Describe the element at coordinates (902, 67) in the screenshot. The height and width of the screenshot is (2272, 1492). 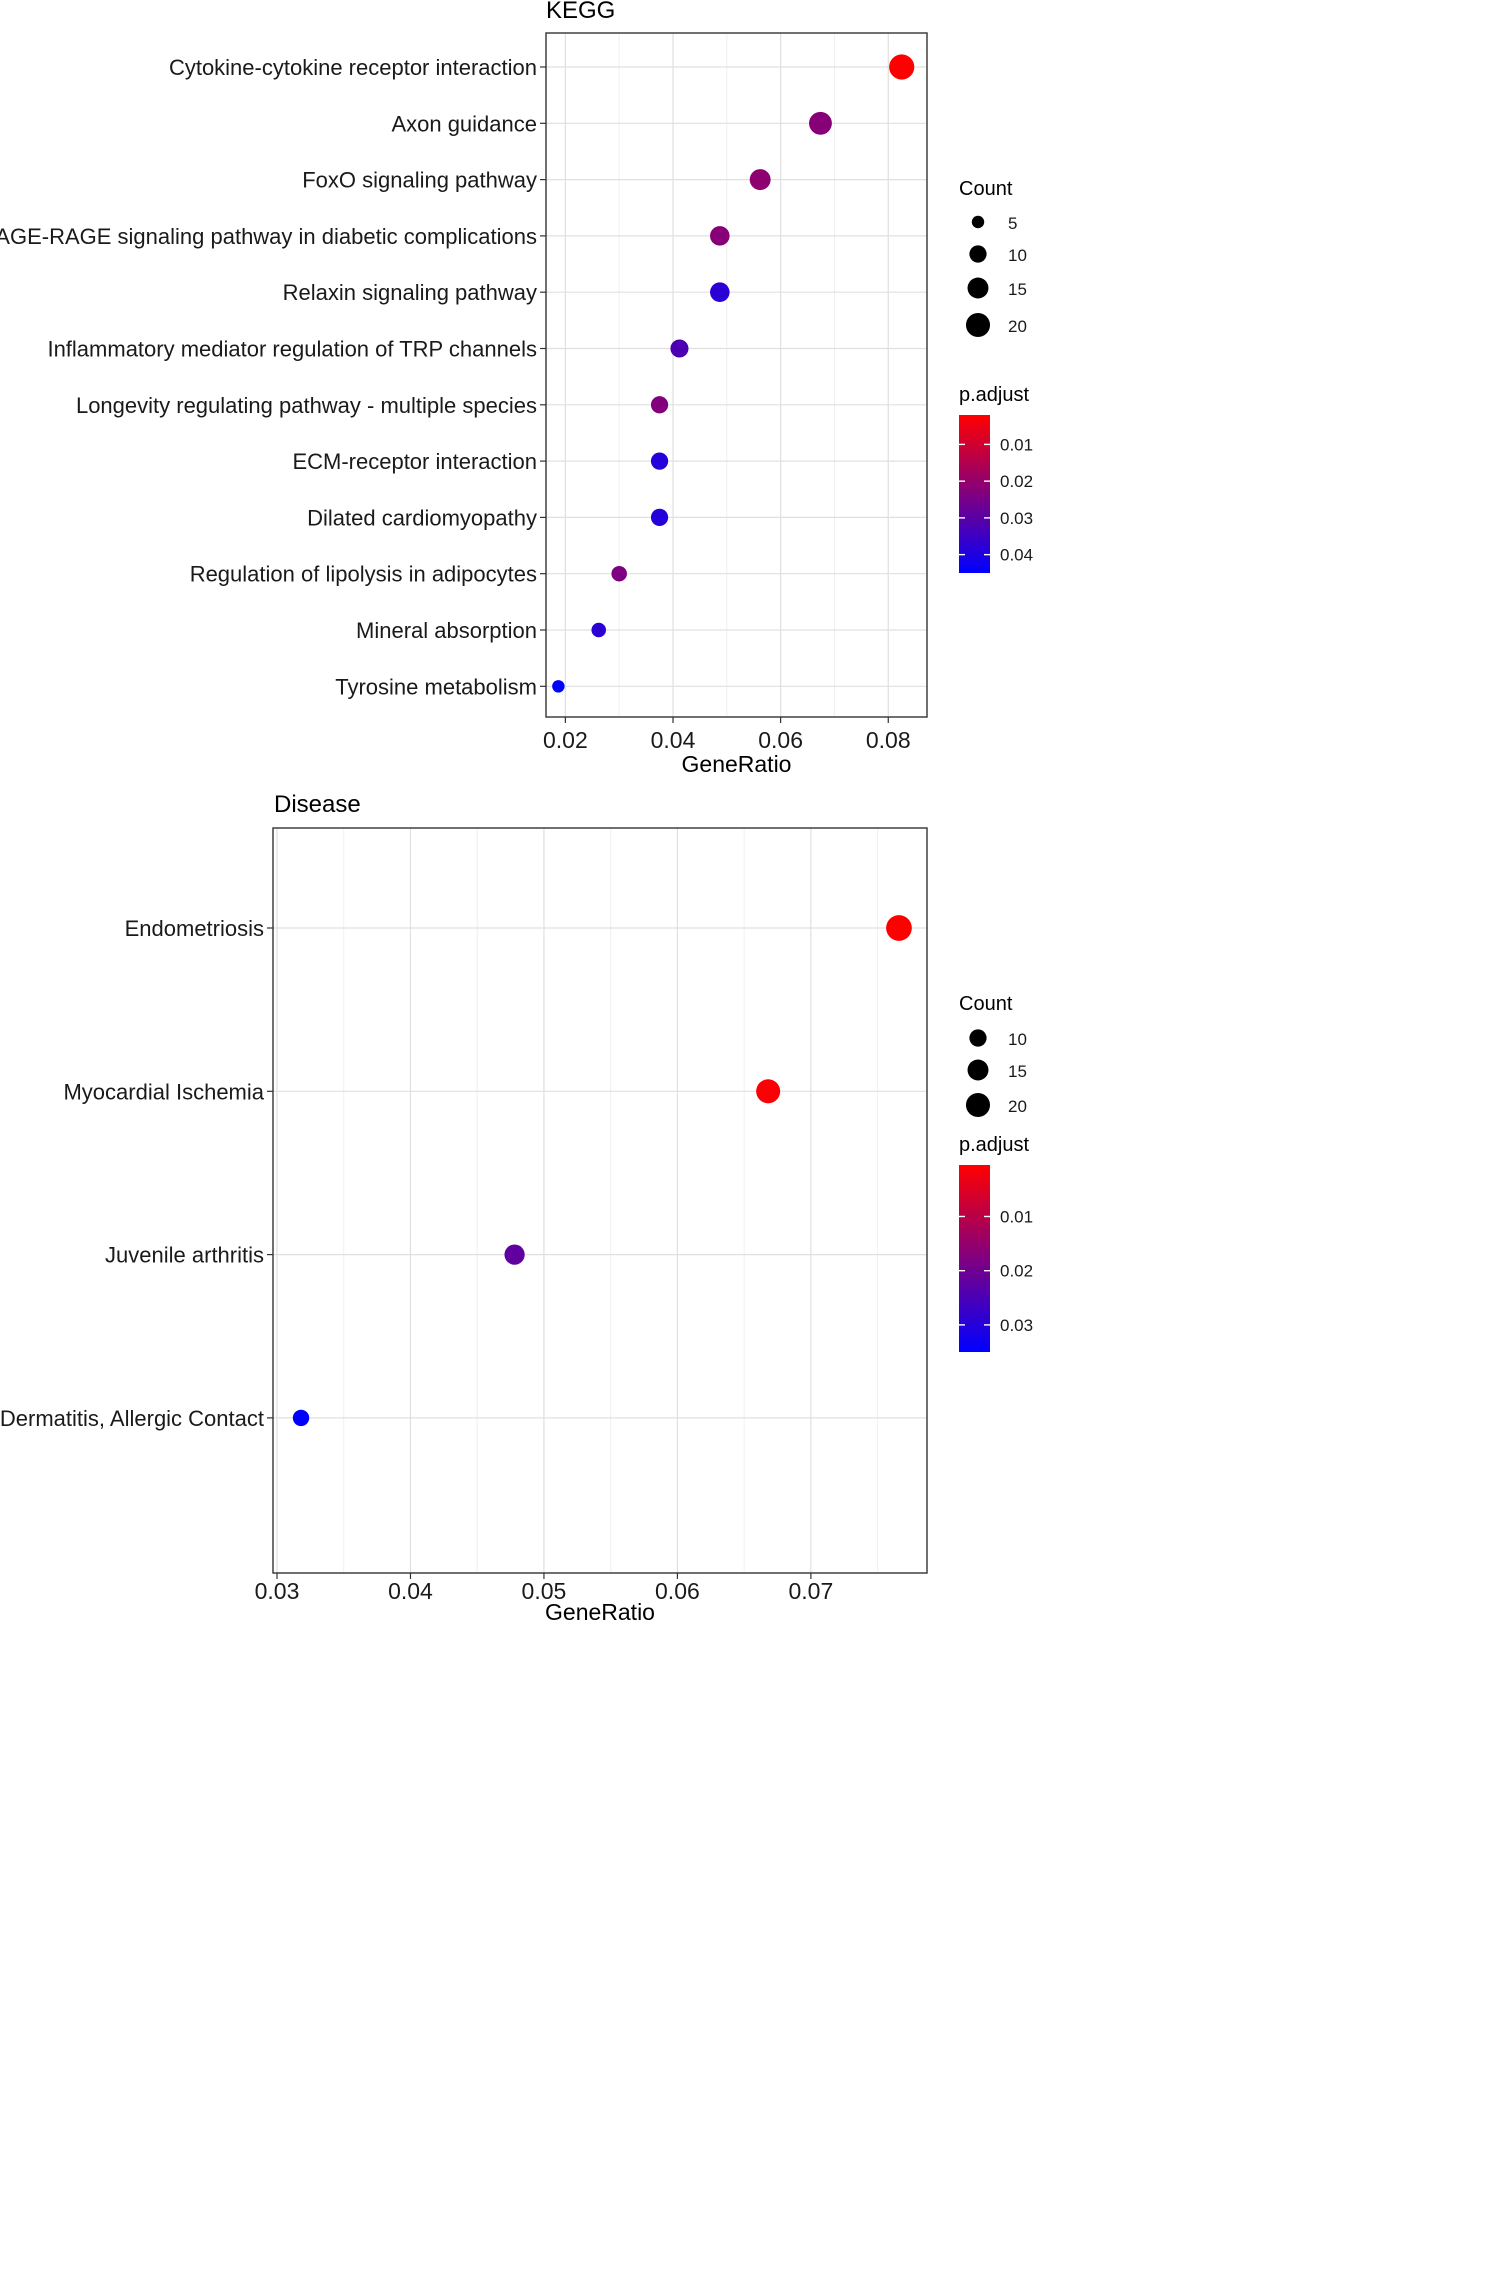
I see `data-point-cytokine-cytokine-receptor-interaction` at that location.